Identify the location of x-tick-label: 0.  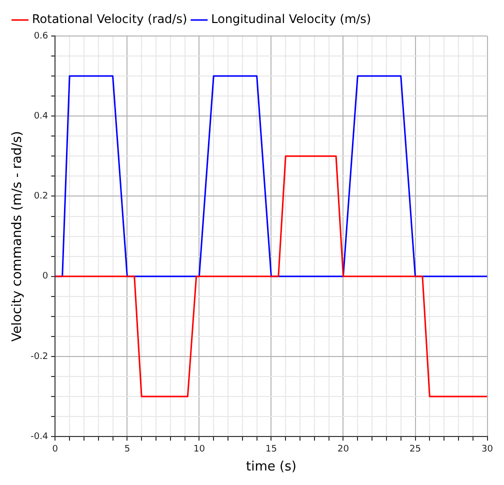
(55, 449).